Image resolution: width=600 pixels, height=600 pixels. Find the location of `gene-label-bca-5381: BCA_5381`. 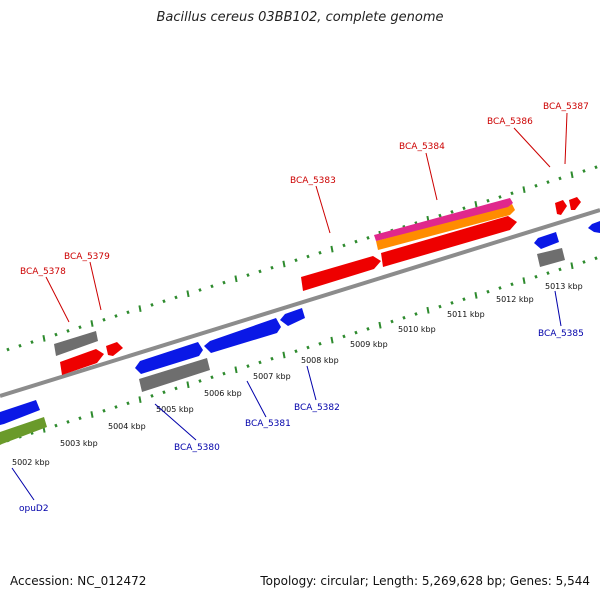

gene-label-bca-5381: BCA_5381 is located at coordinates (268, 424).